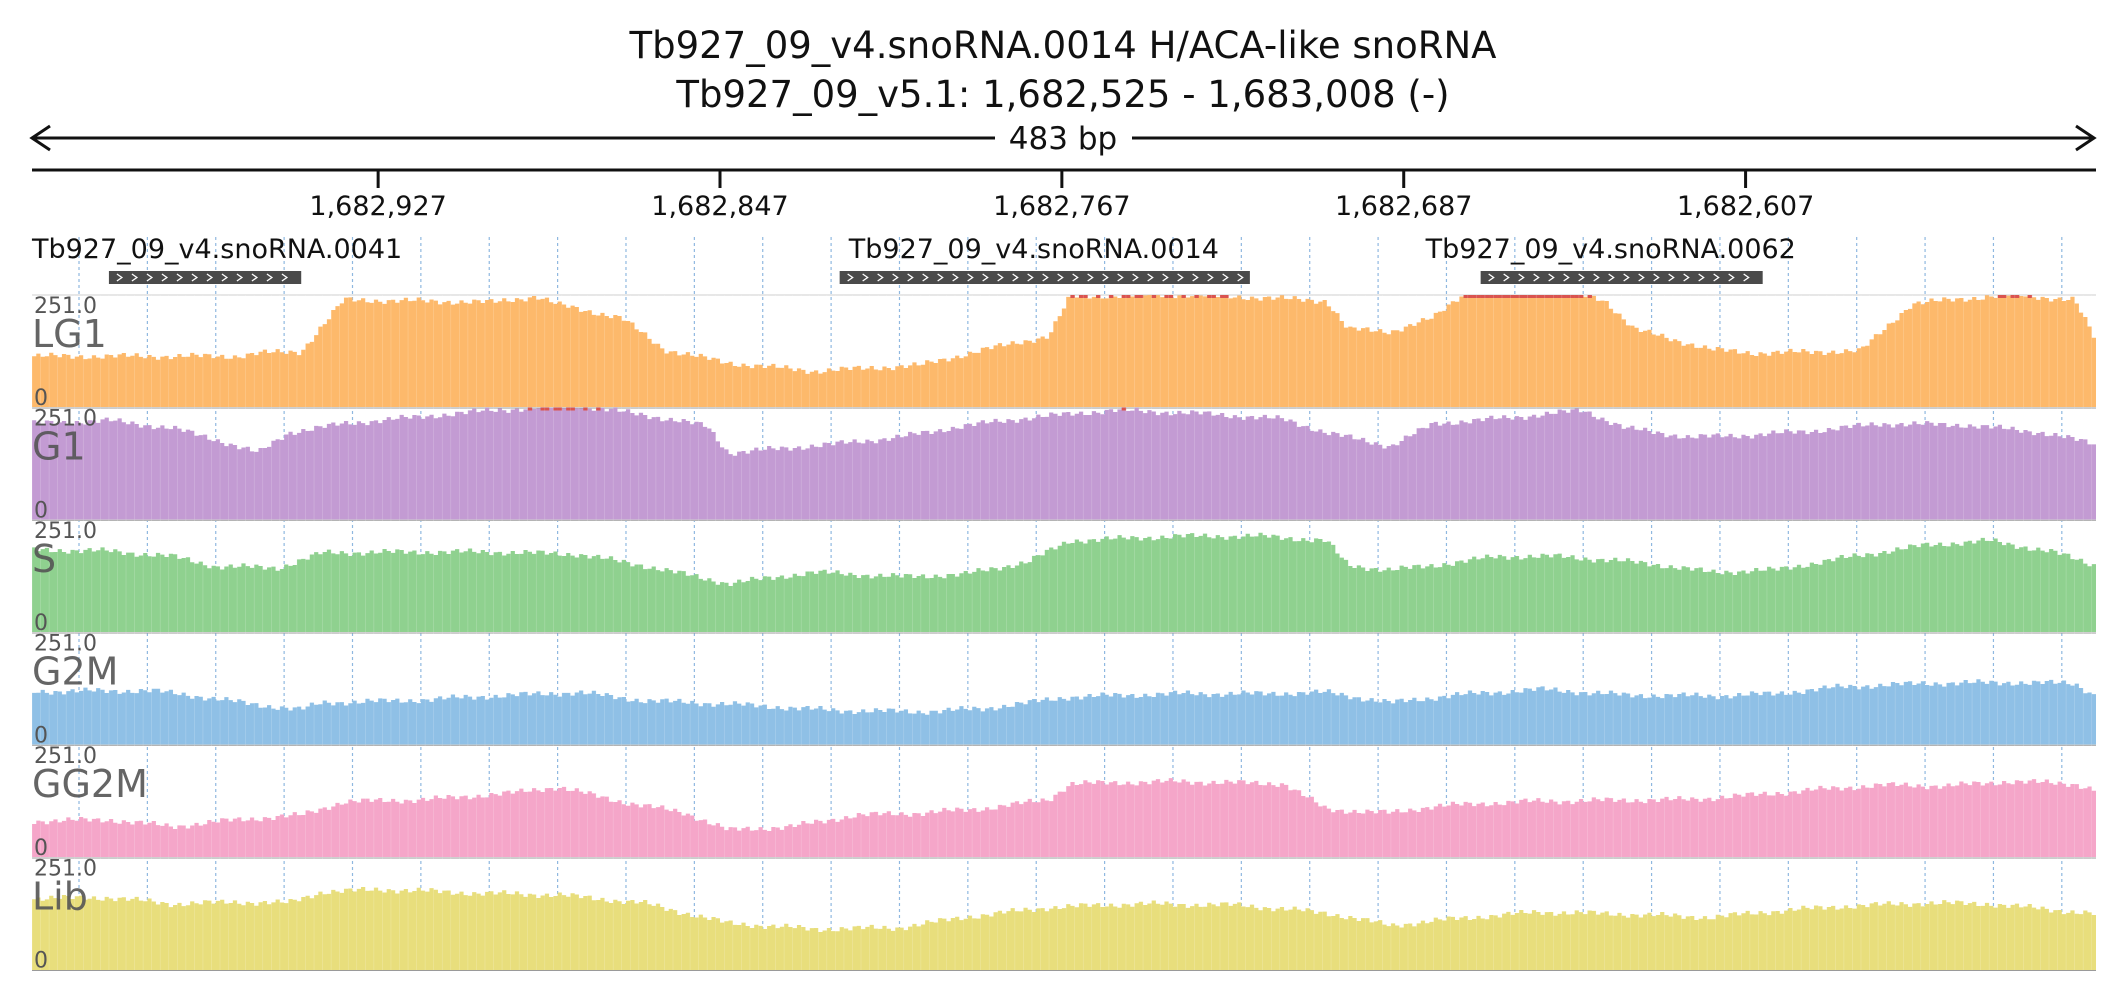  What do you see at coordinates (1033, 249) in the screenshot?
I see `gene-label: Tb927_09_v4.snoRNA.0014` at bounding box center [1033, 249].